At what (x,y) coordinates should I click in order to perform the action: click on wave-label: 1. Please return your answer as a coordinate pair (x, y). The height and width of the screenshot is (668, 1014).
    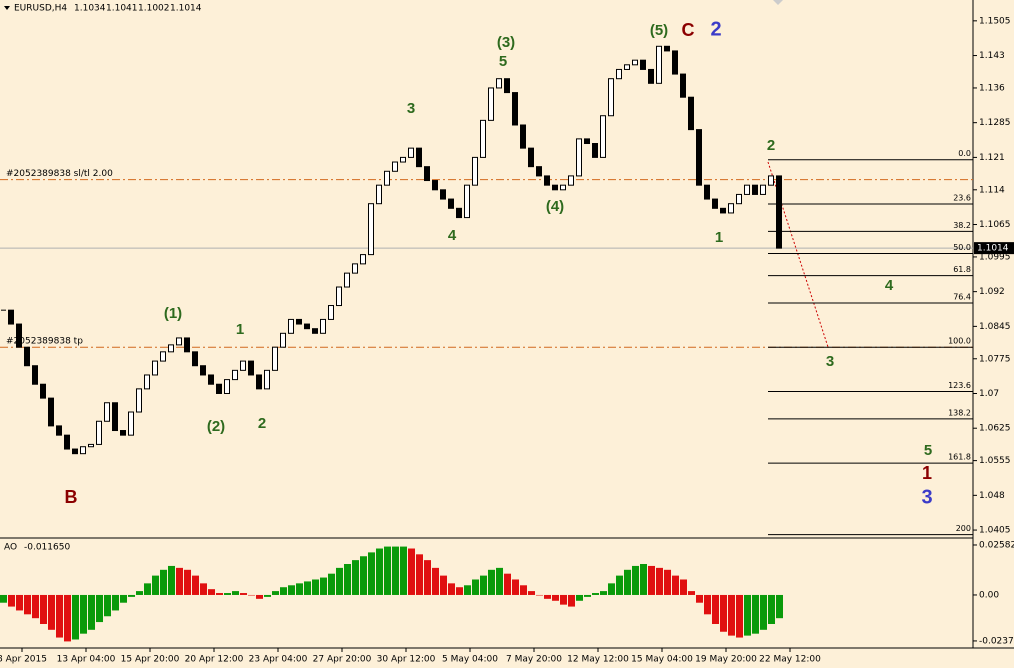
    Looking at the image, I should click on (240, 329).